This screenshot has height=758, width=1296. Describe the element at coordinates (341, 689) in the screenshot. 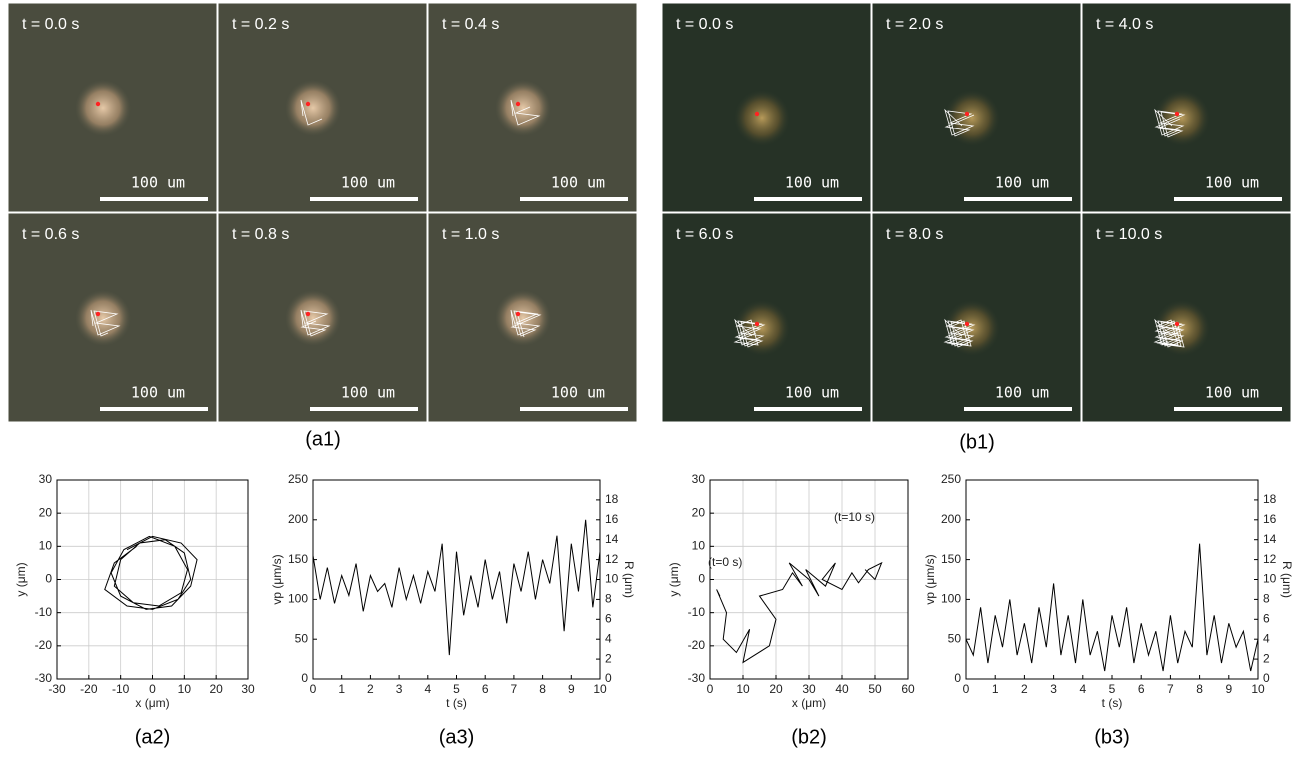

I see `x-tick-label: 1` at that location.